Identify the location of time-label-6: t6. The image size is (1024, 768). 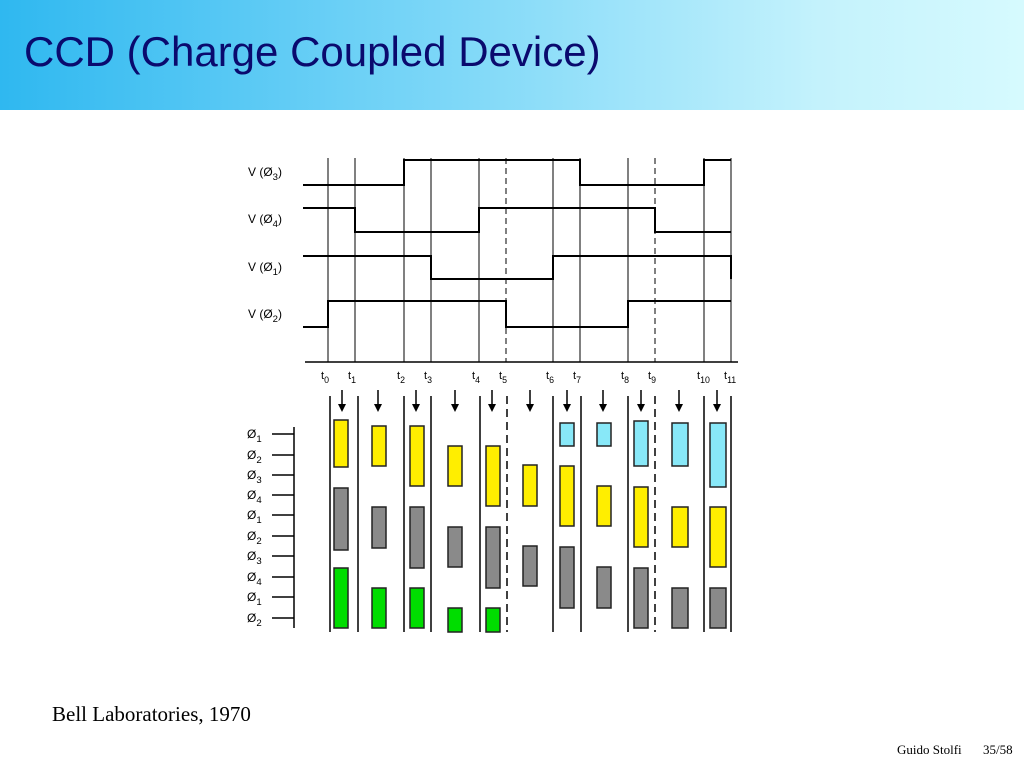
(550, 377).